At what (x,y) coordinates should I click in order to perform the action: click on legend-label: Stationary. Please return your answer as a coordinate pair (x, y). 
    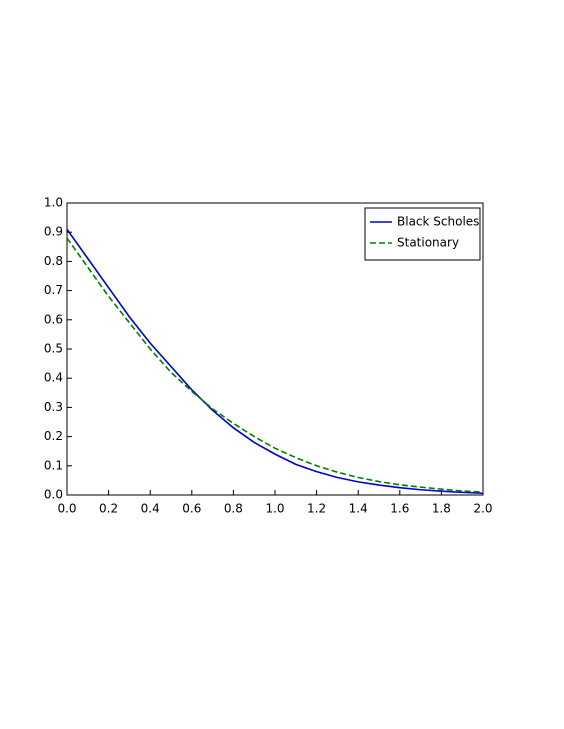
    Looking at the image, I should click on (428, 243).